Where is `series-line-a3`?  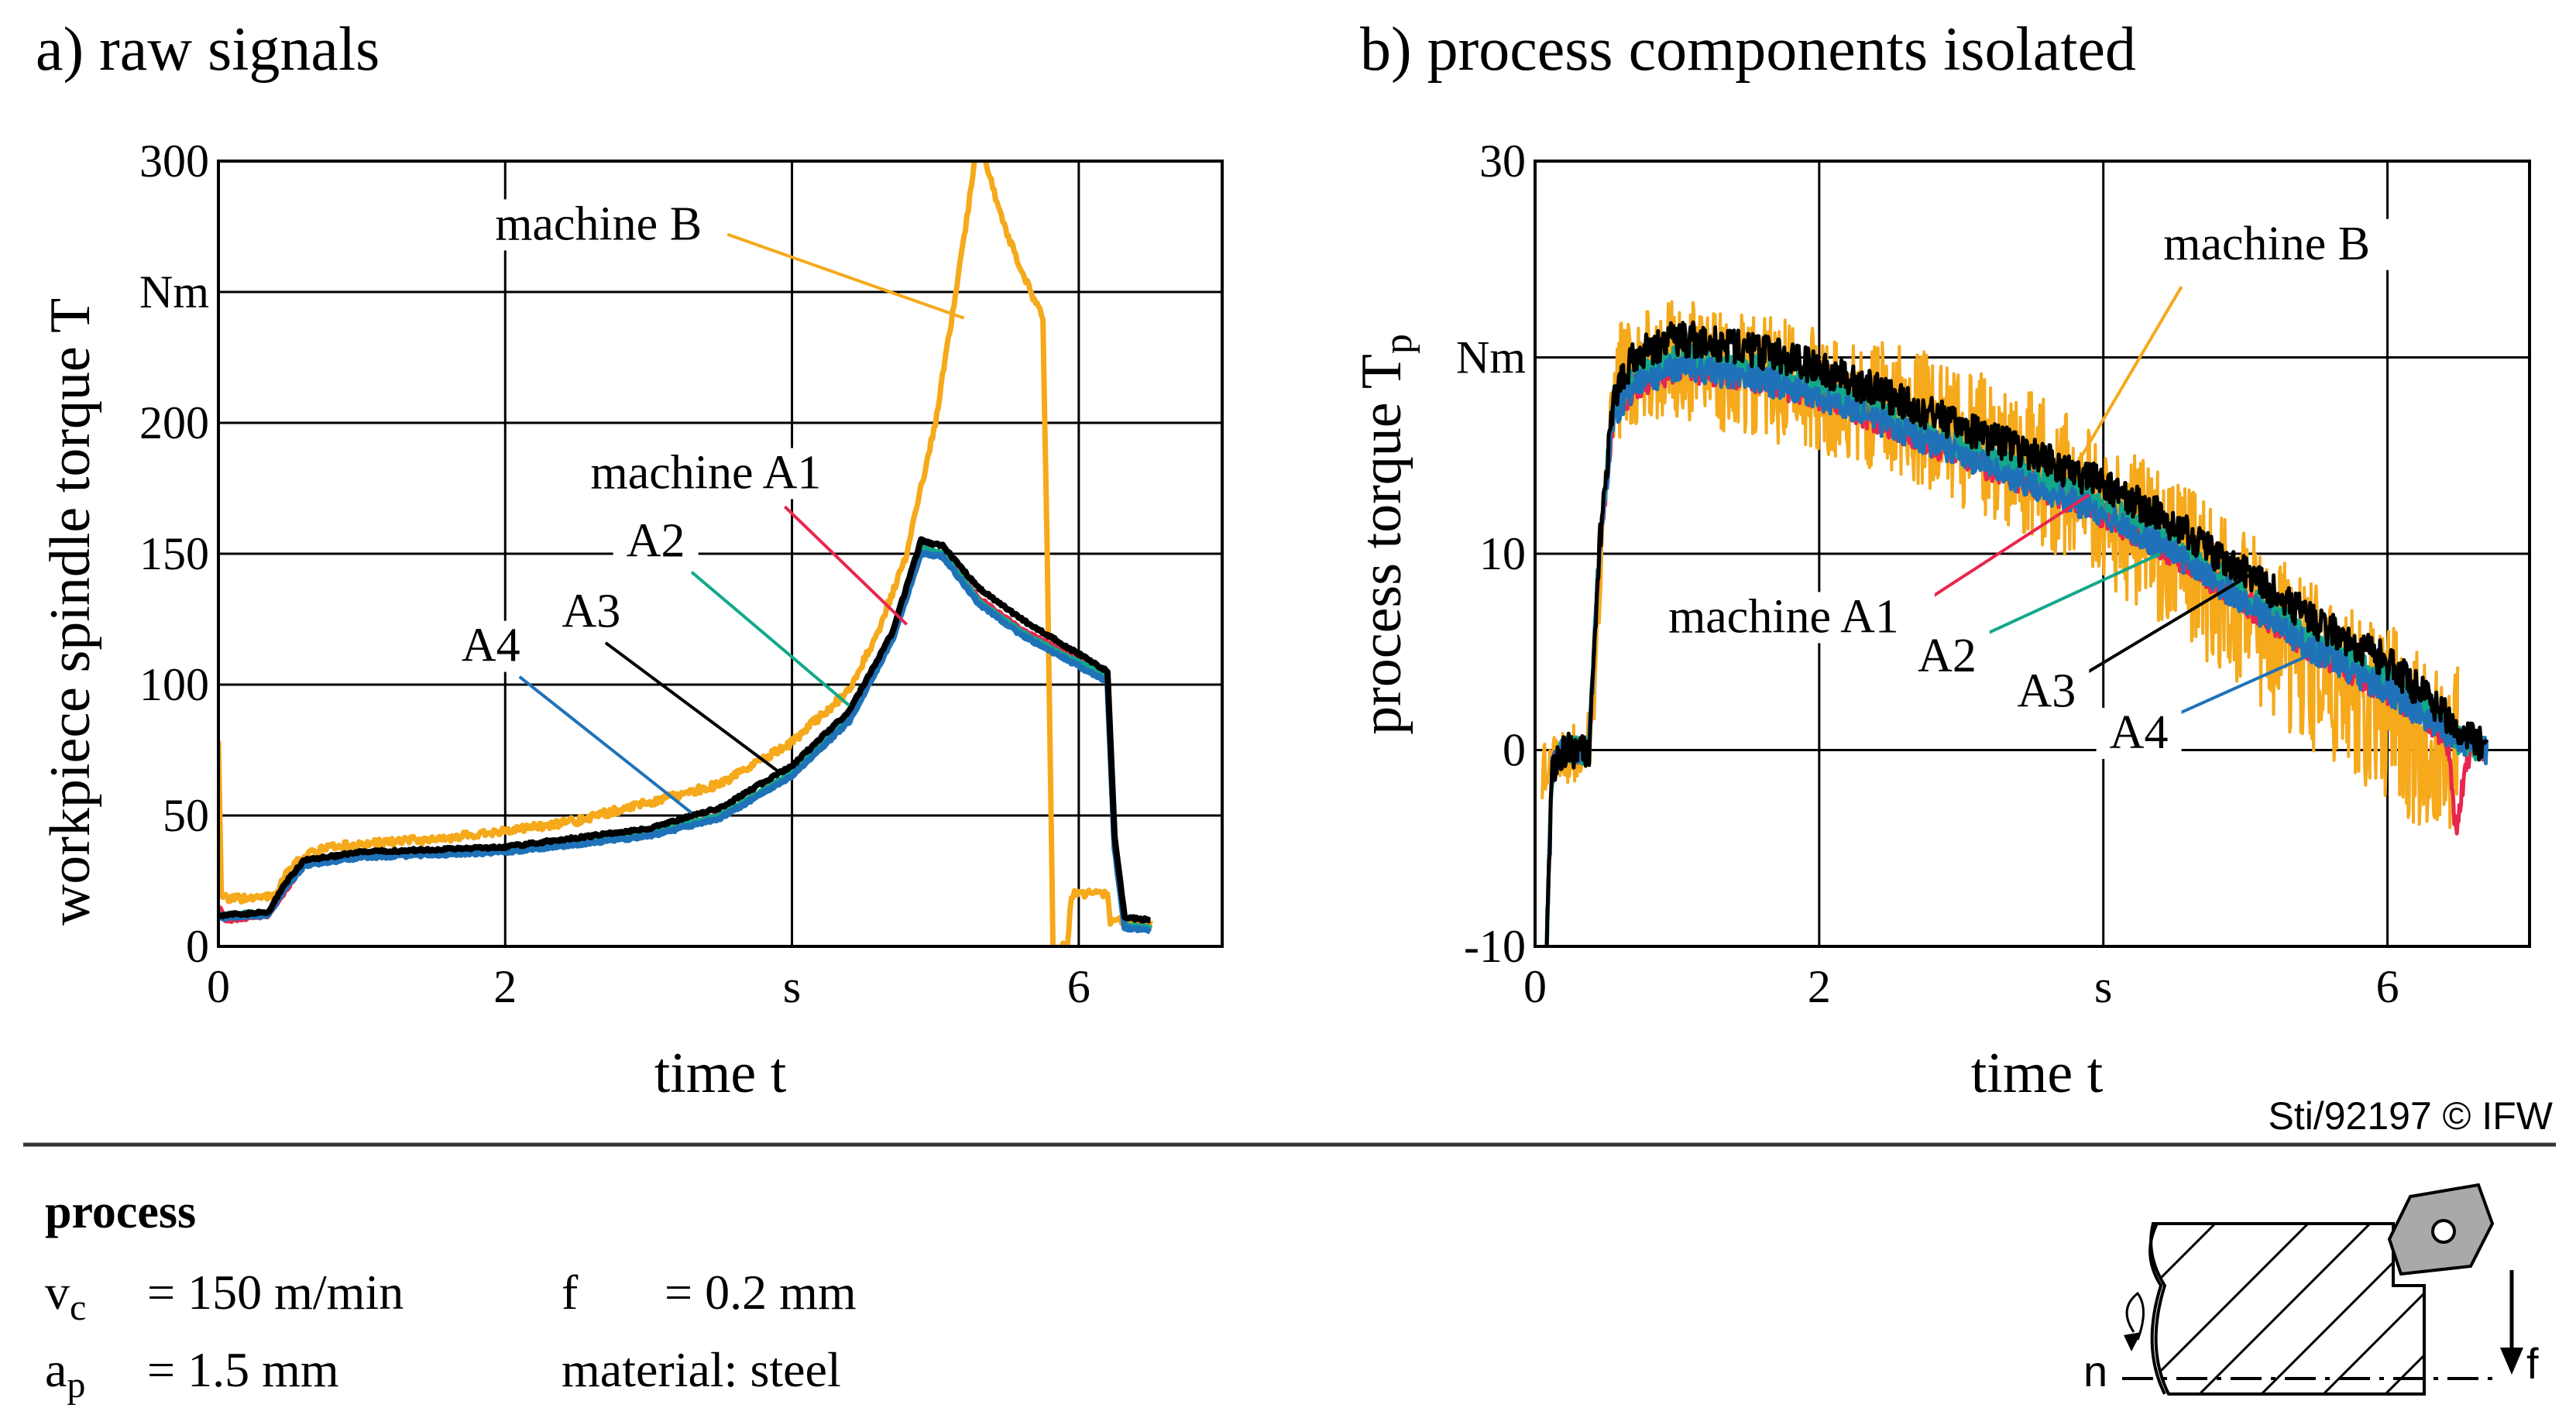
series-line-a3 is located at coordinates (685, 730).